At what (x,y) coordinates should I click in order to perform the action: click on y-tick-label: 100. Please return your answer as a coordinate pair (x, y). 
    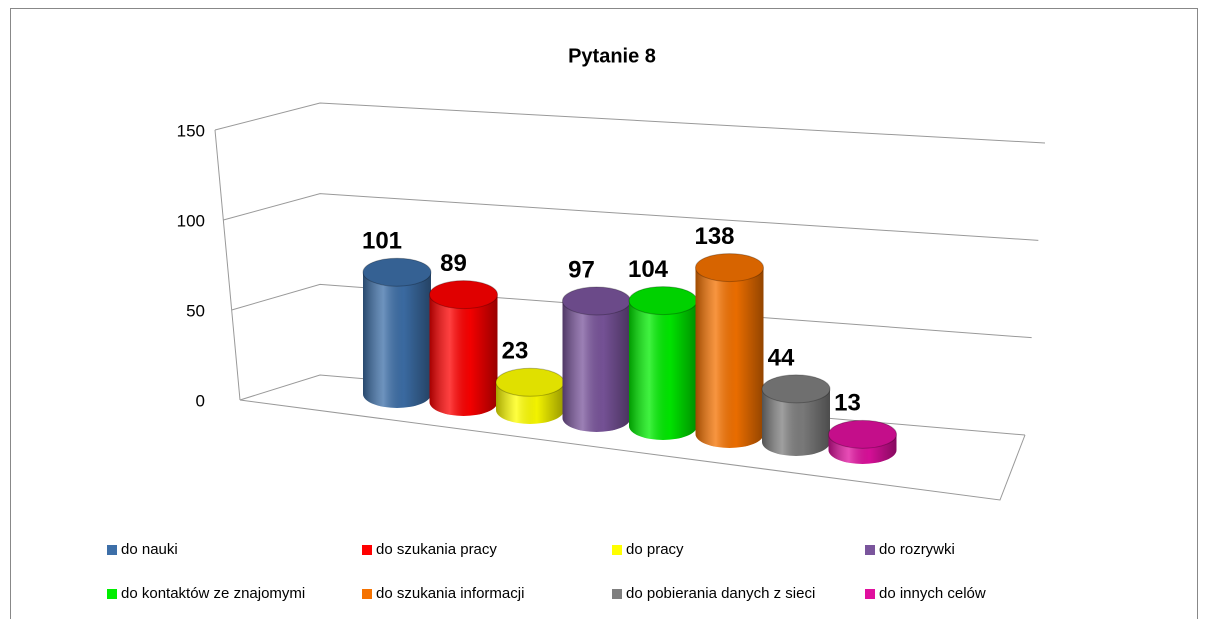
    Looking at the image, I should click on (191, 220).